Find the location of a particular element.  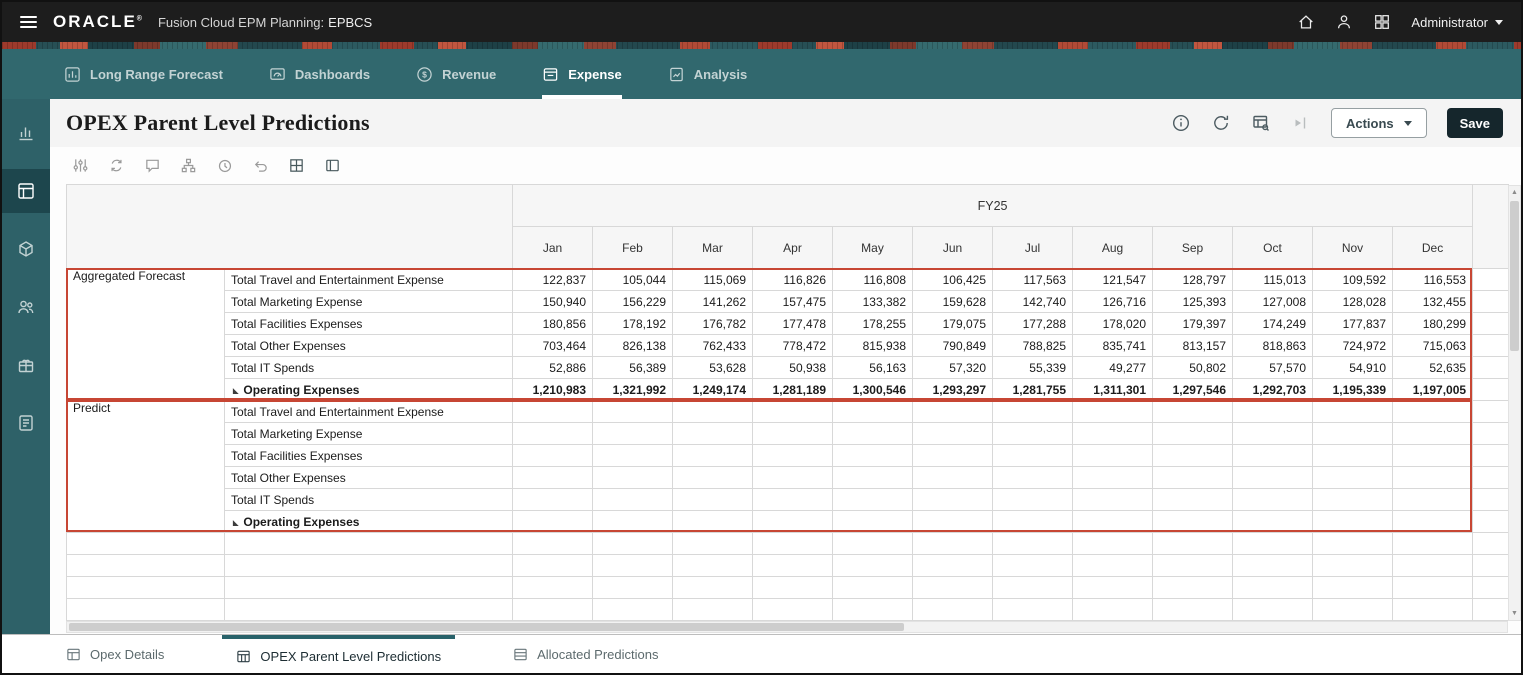

value-cell: 813,157 is located at coordinates (1192, 345).